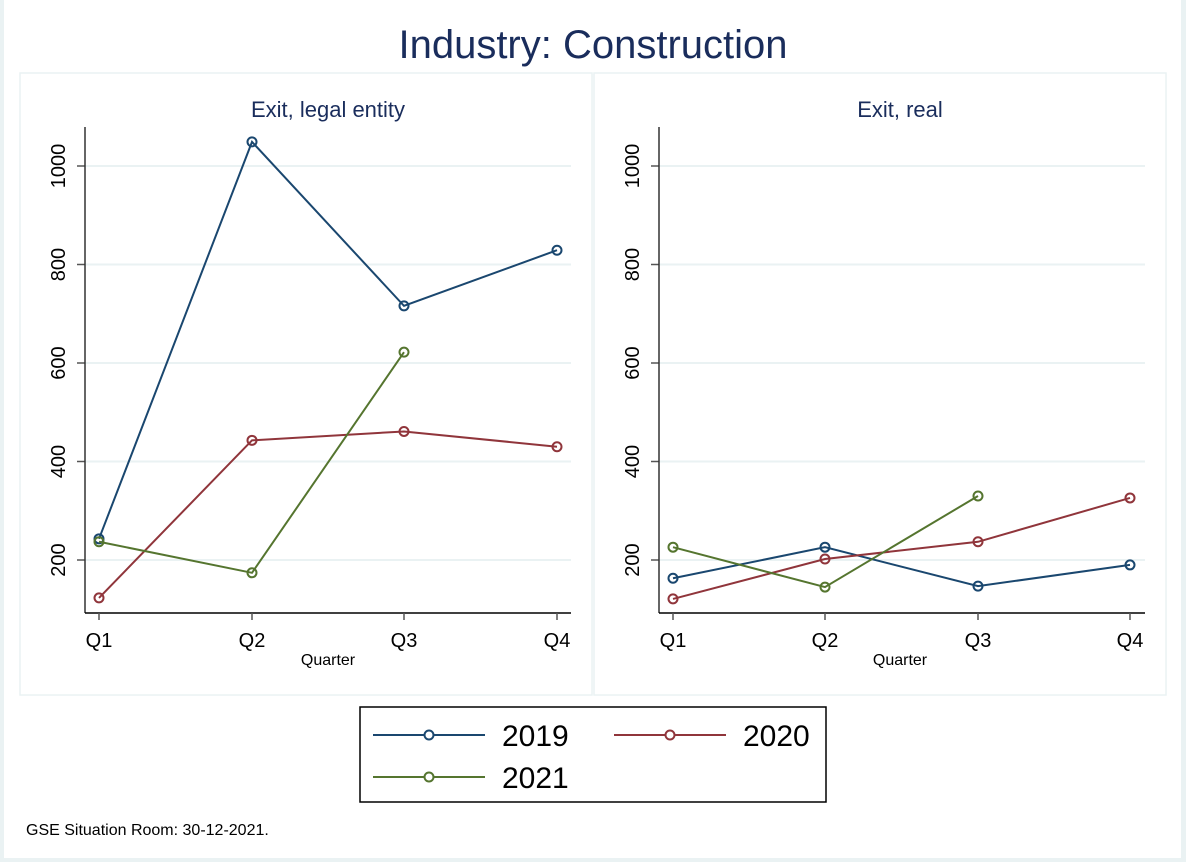  Describe the element at coordinates (673, 578) in the screenshot. I see `point-2019-Q1` at that location.